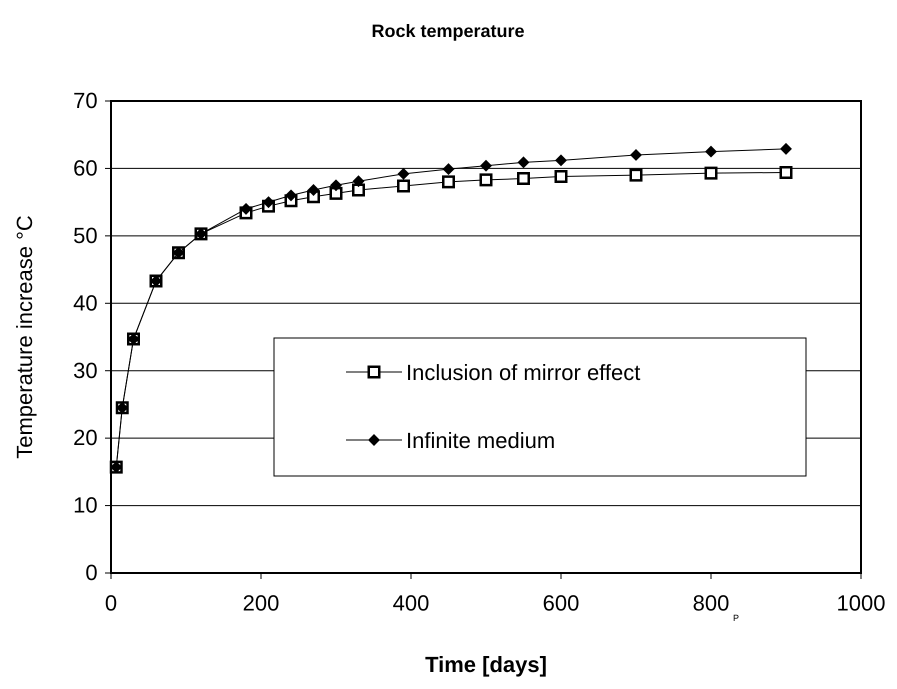 This screenshot has height=689, width=897. What do you see at coordinates (411, 603) in the screenshot?
I see `x-tick-label: 400` at bounding box center [411, 603].